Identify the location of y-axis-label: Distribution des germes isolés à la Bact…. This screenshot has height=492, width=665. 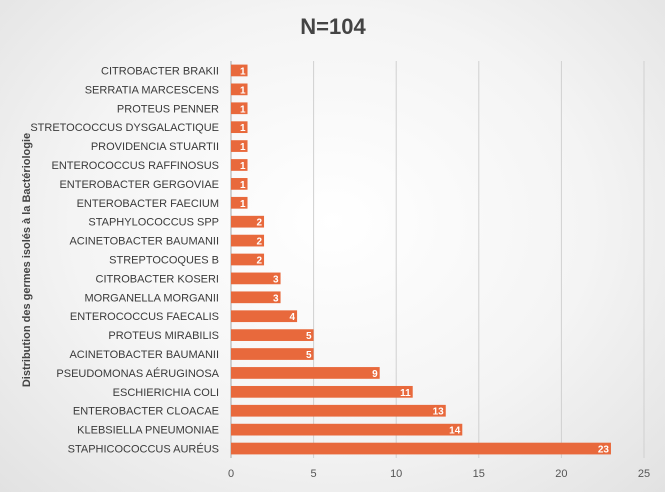
(27, 260).